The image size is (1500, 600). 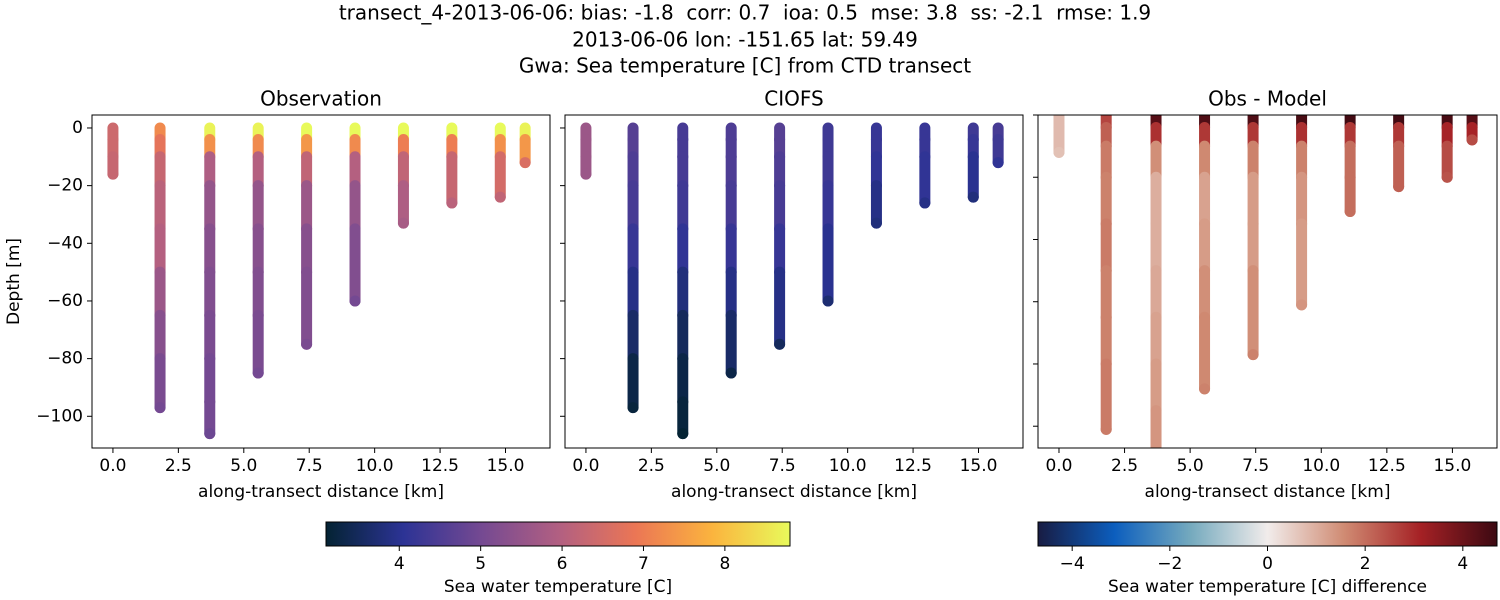 I want to click on colorbar-tick-label: −2, so click(x=1169, y=564).